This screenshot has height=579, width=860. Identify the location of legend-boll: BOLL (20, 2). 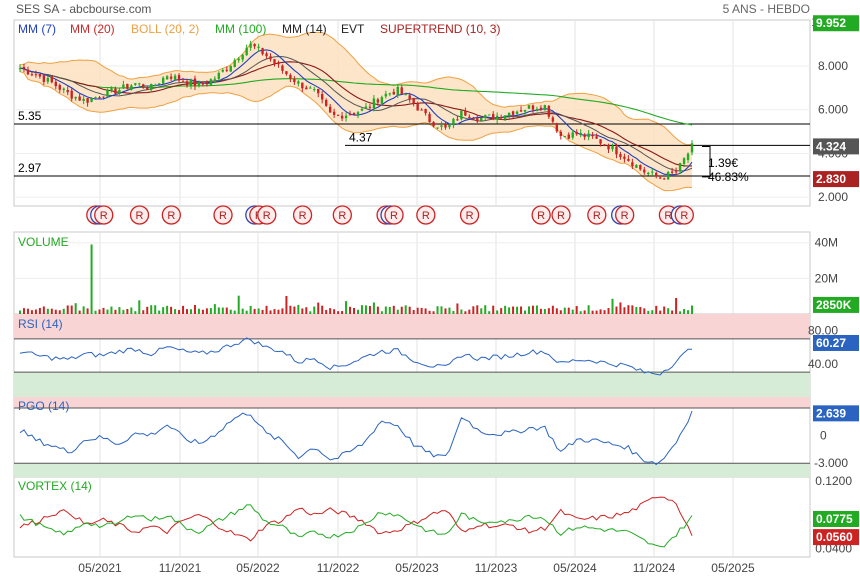
(165, 29).